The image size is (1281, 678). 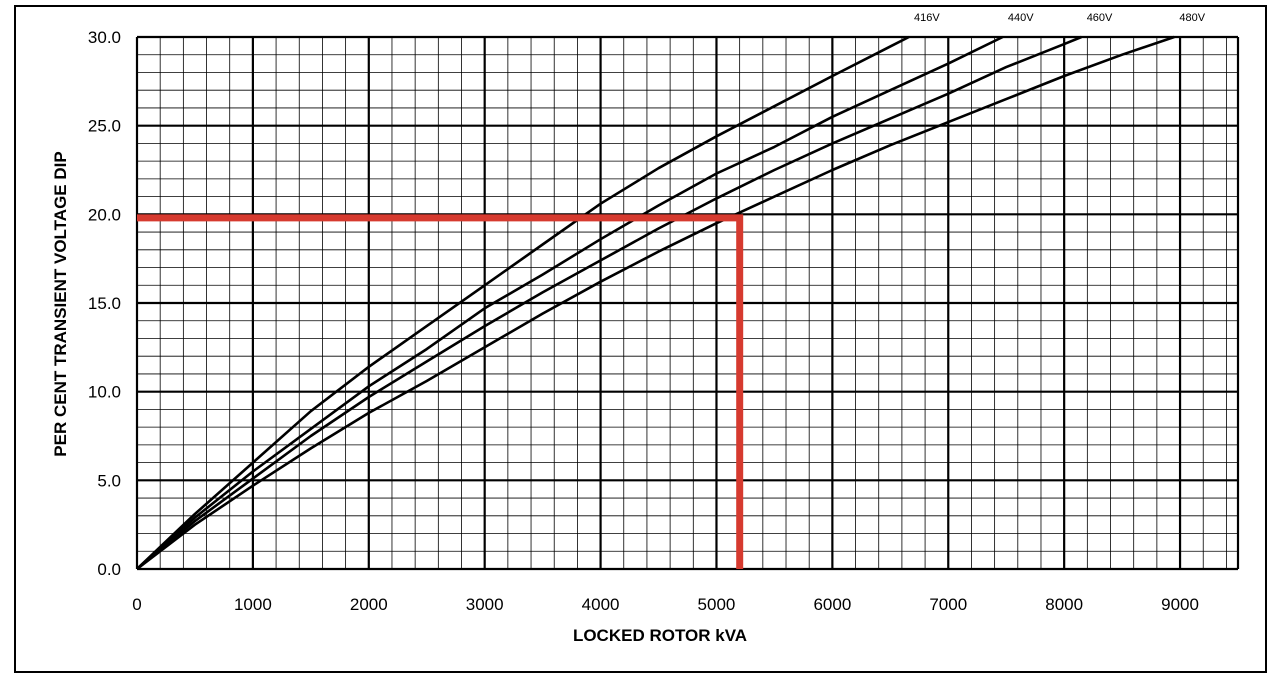 What do you see at coordinates (1060, 18) in the screenshot?
I see `series-labels: 416V 440V 460V 480V` at bounding box center [1060, 18].